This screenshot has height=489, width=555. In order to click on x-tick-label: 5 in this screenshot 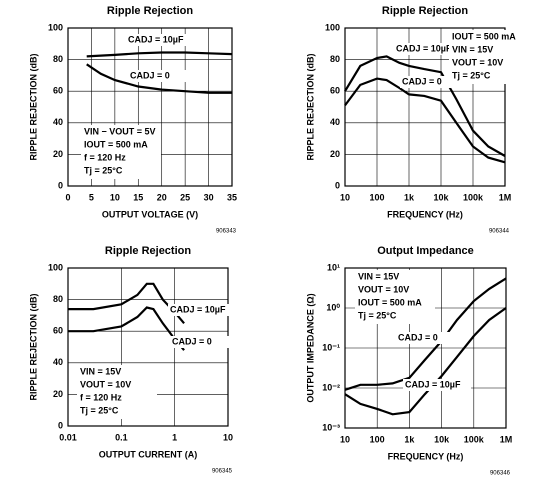, I will do `click(91, 197)`.